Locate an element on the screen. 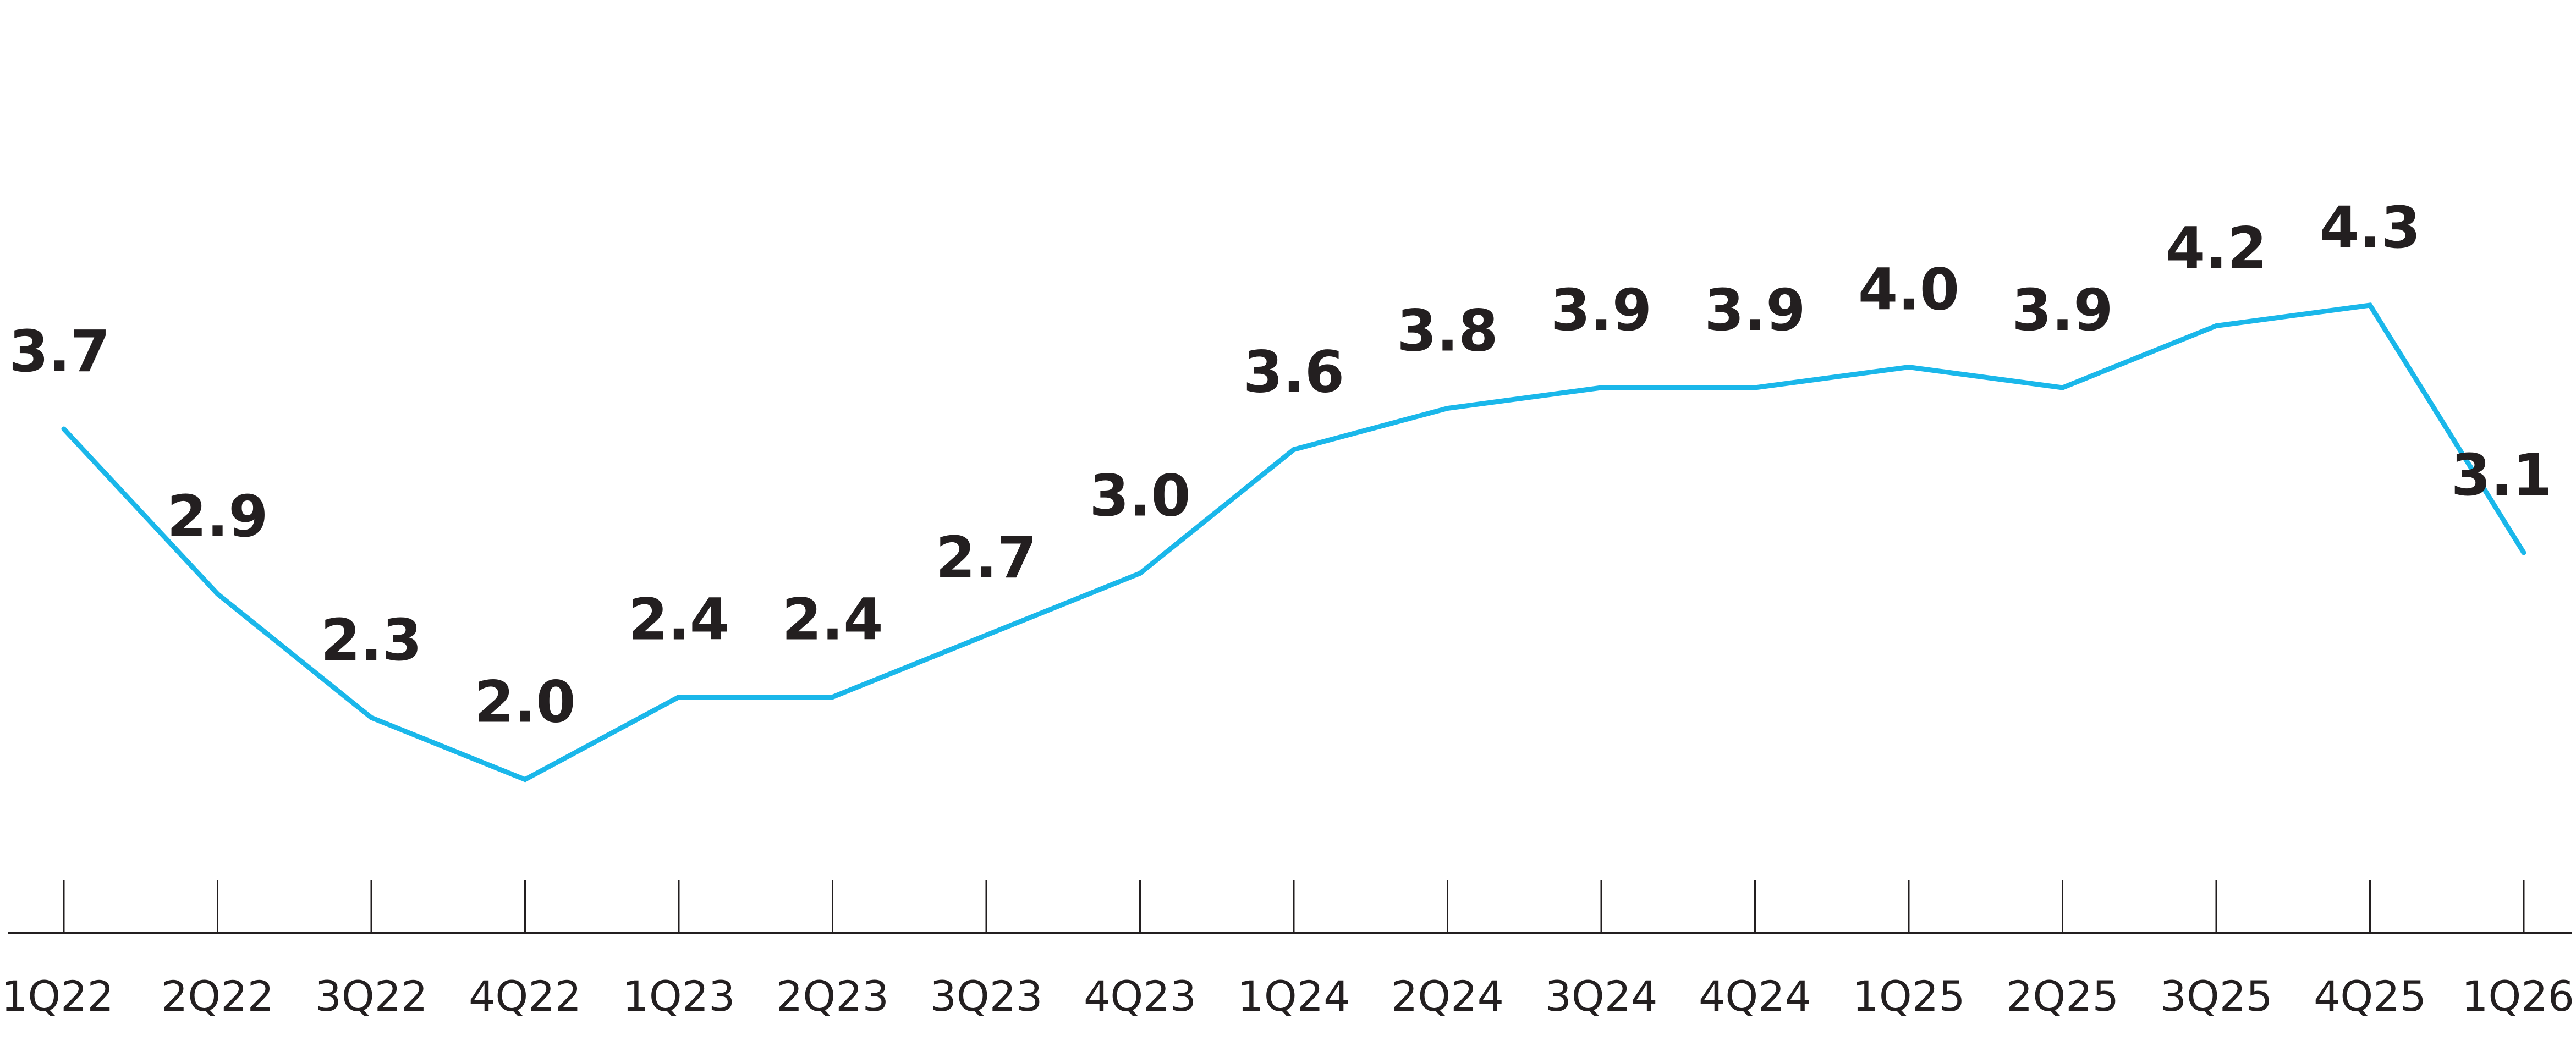  x-tick-label: 4Q23 is located at coordinates (1140, 996).